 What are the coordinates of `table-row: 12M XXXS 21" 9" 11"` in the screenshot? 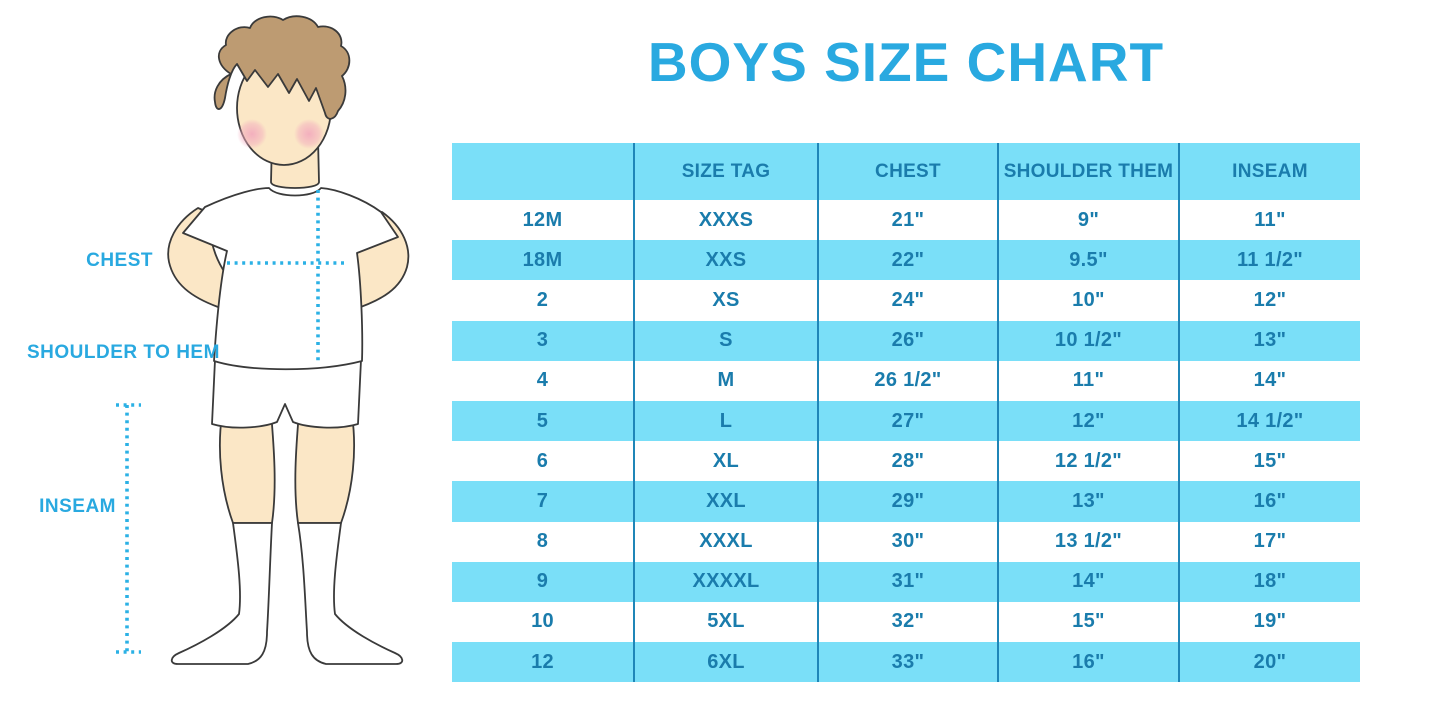 It's located at (906, 220).